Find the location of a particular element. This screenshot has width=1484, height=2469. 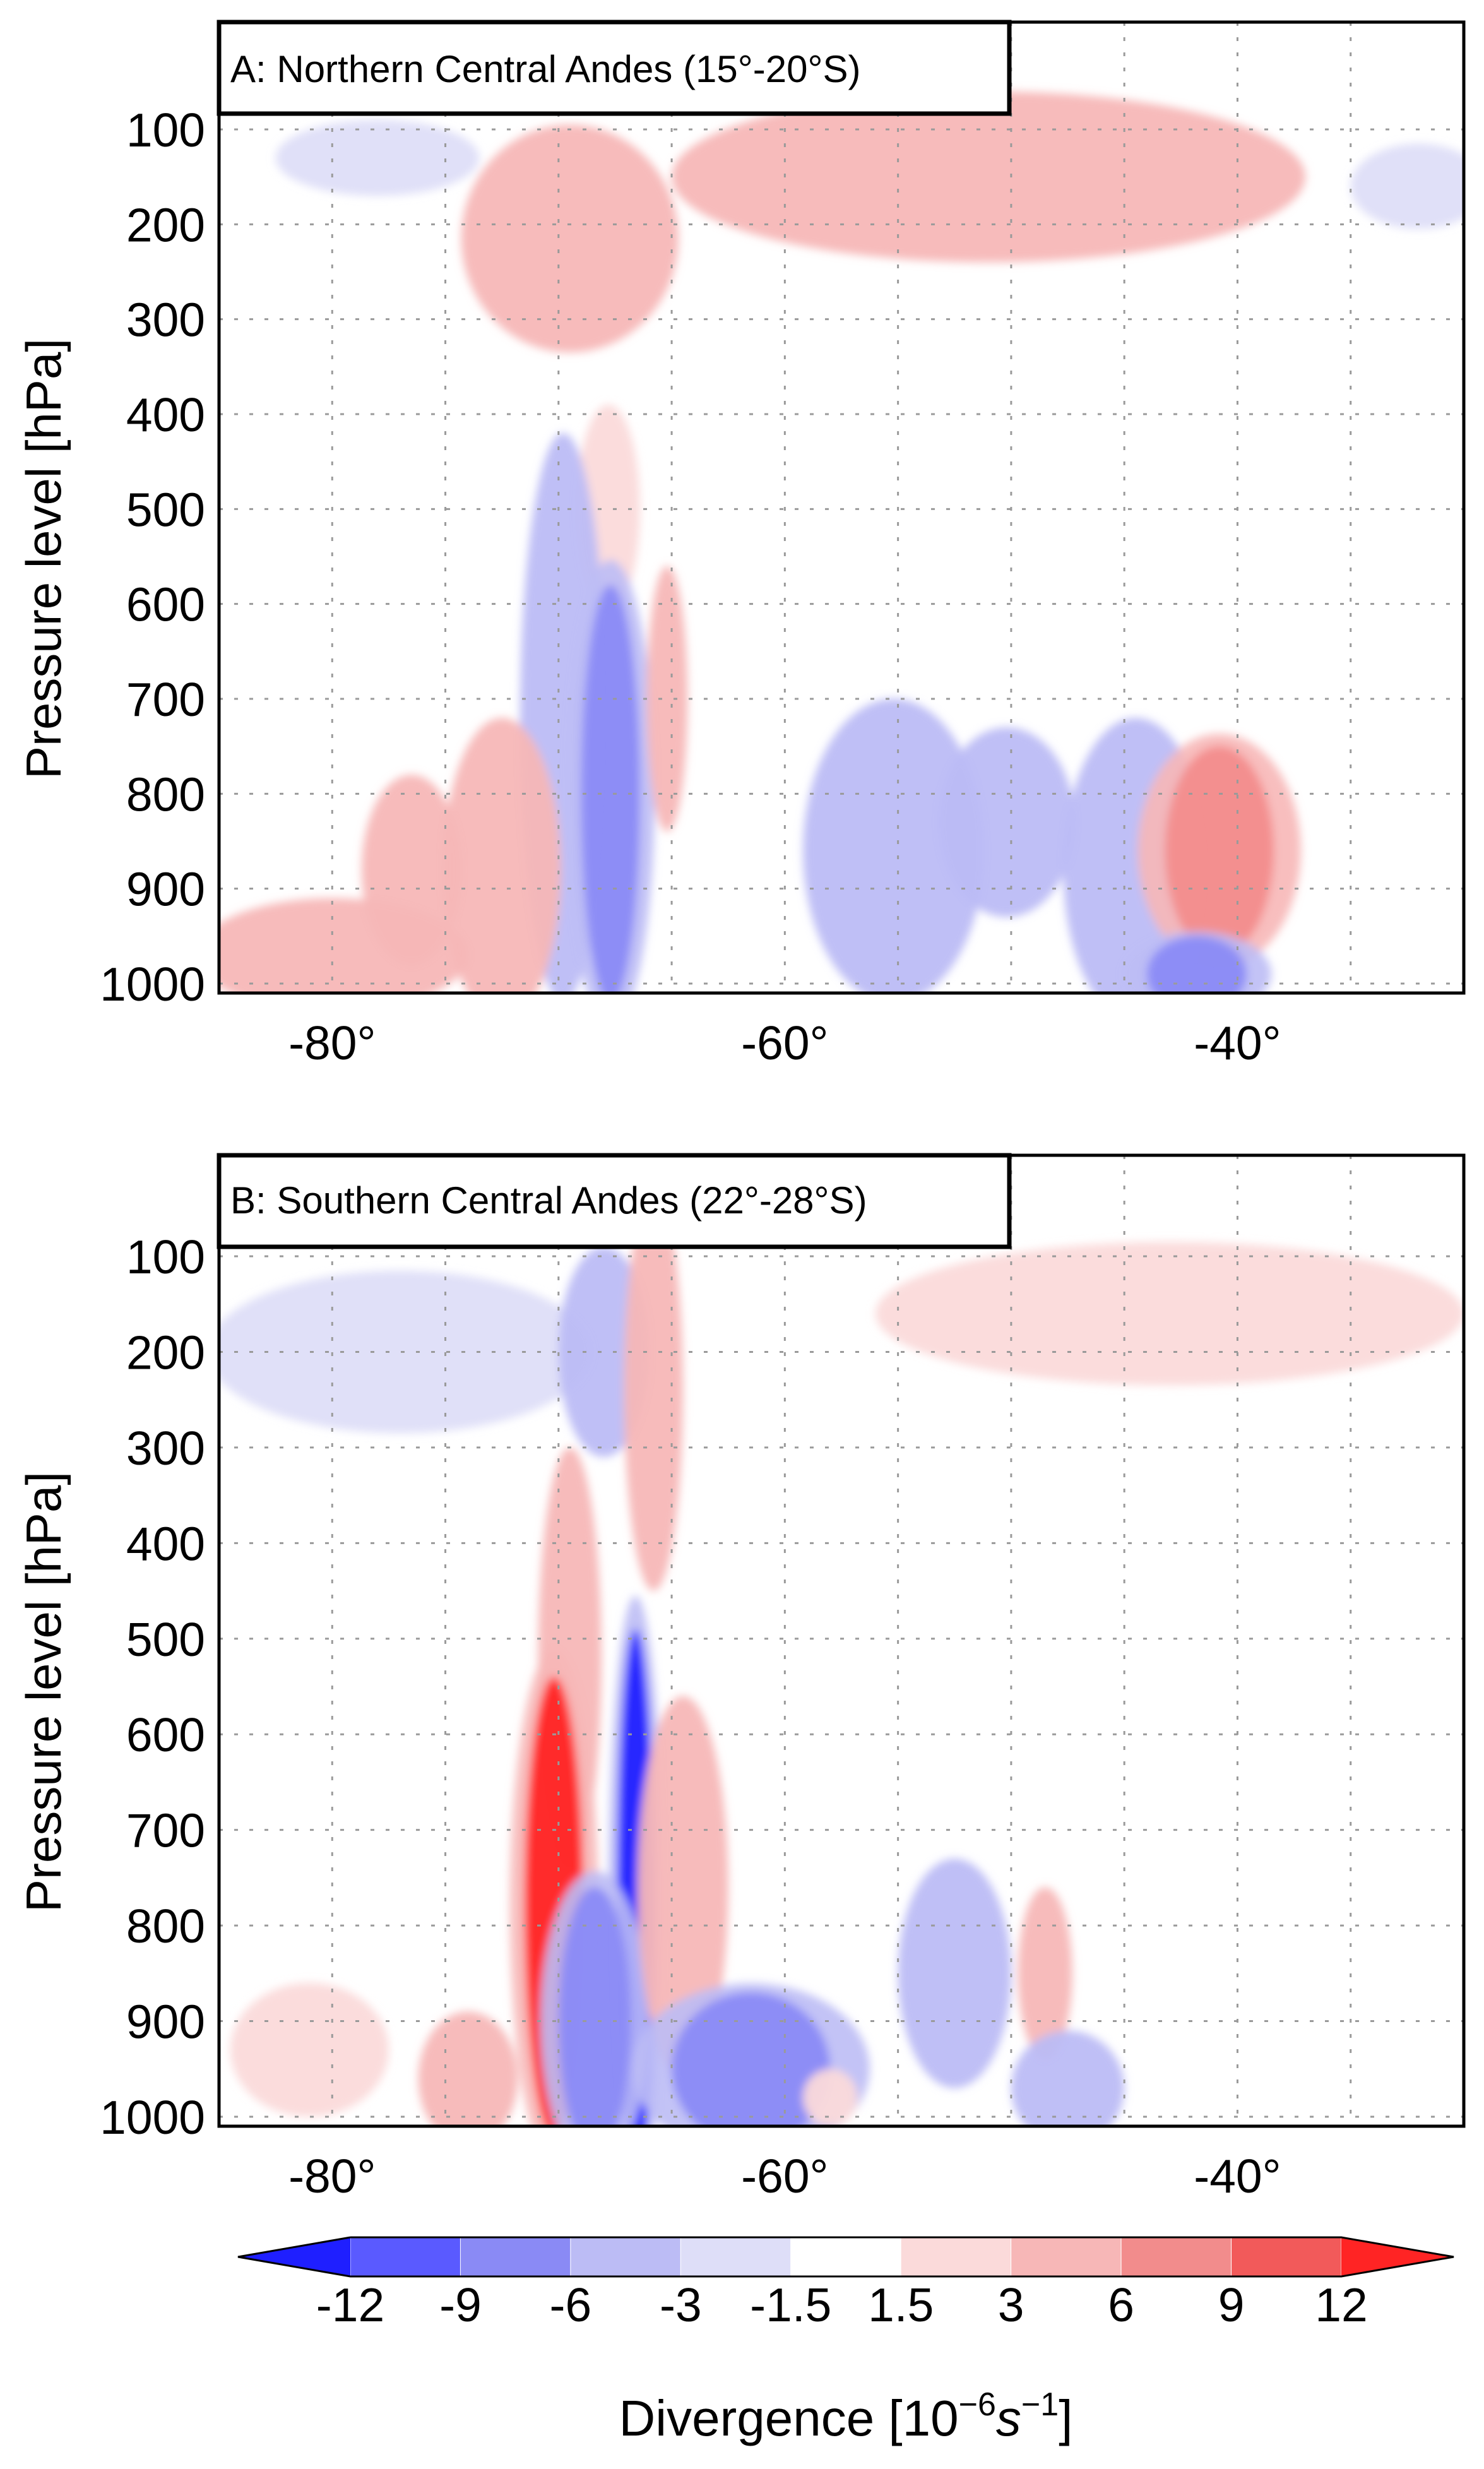

panel-a-y-tick-label: 300 is located at coordinates (165, 320).